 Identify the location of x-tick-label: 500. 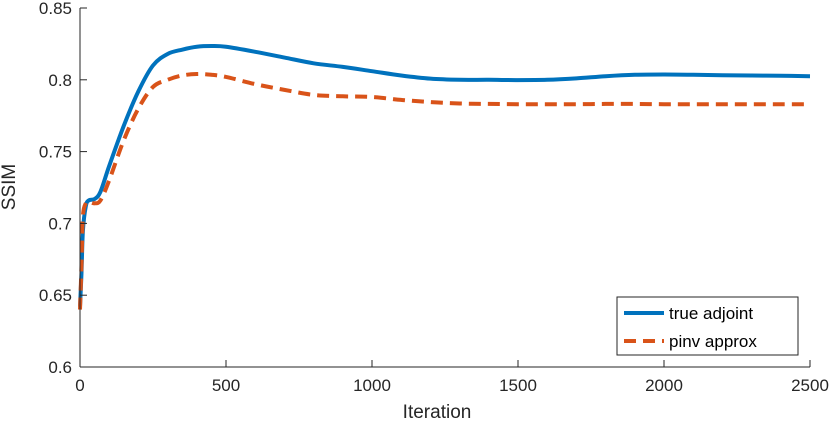
(226, 385).